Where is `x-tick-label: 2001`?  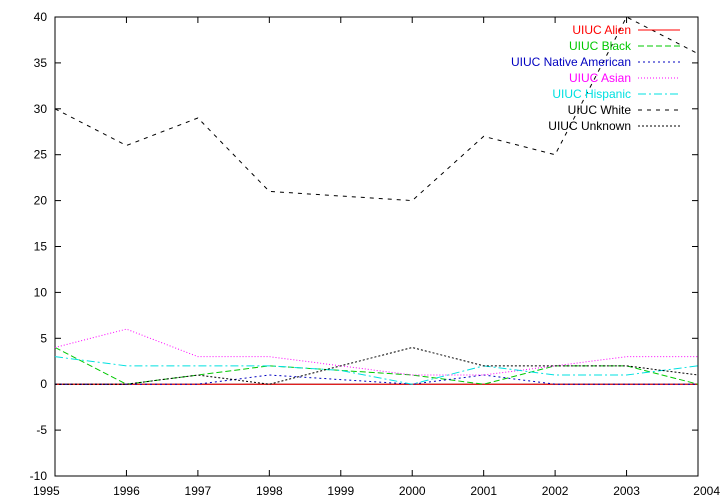
x-tick-label: 2001 is located at coordinates (483, 491).